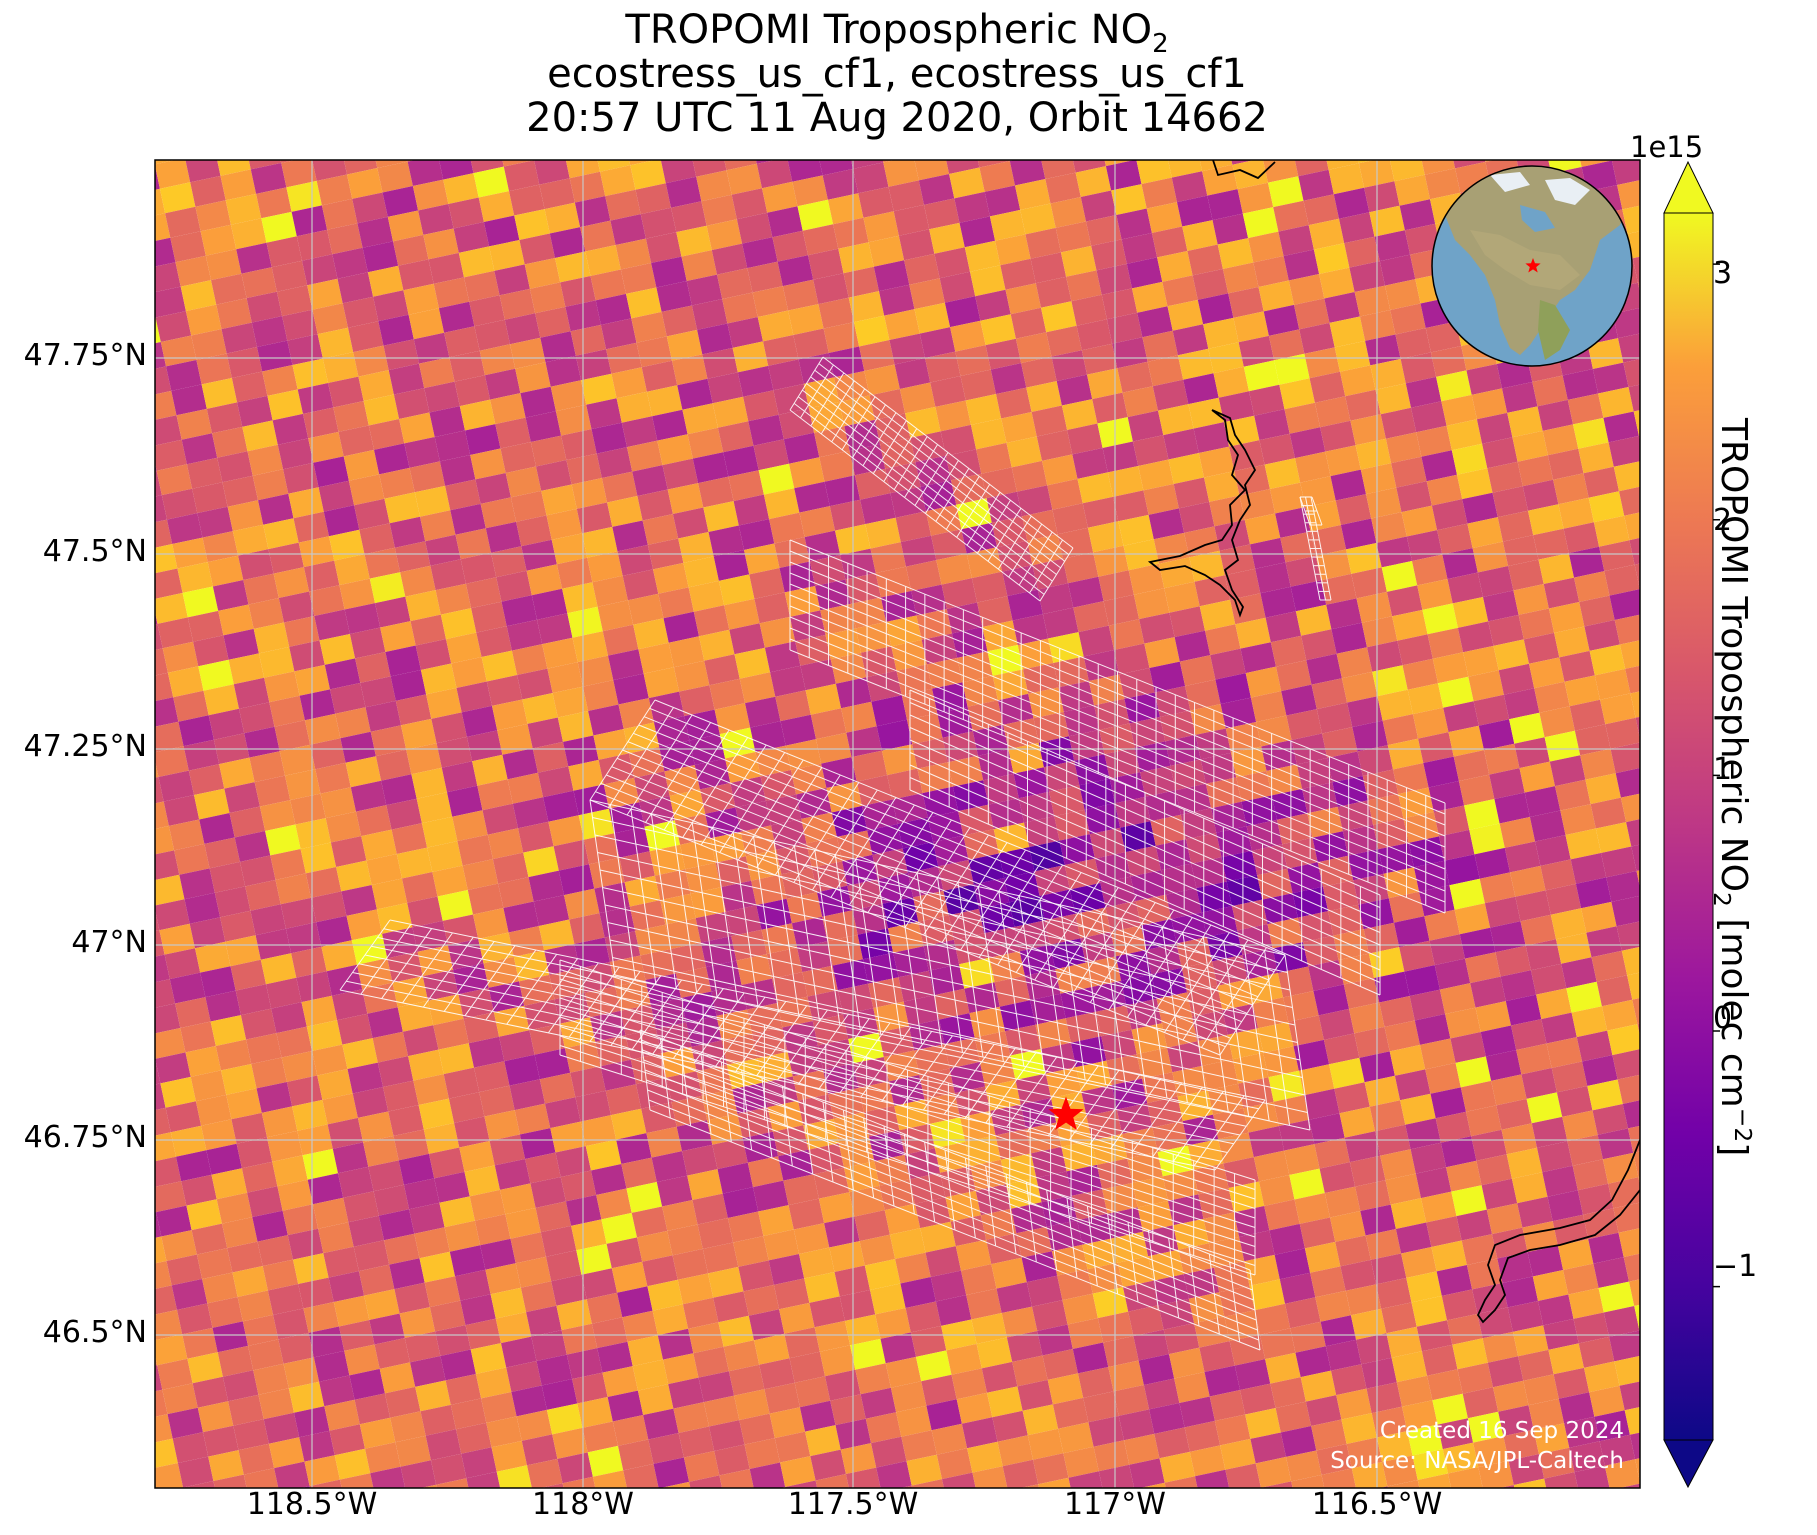 This screenshot has height=1535, width=1817. Describe the element at coordinates (1688, 187) in the screenshot. I see `colorbar-extend-high` at that location.